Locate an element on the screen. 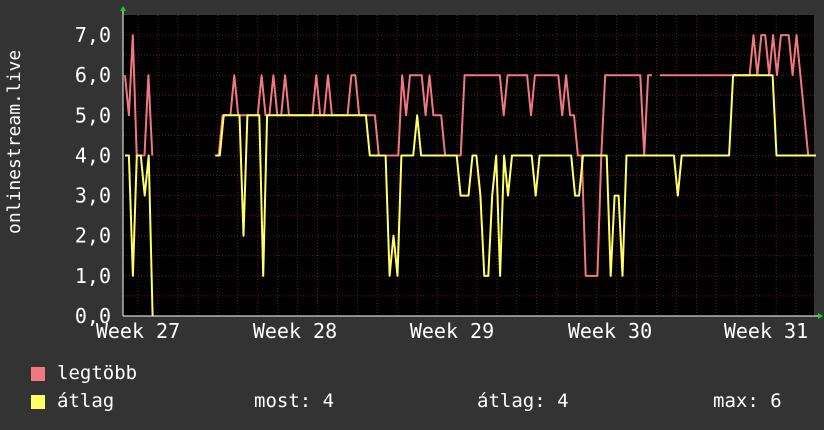 The width and height of the screenshot is (824, 430). y-tick-labels: 0,0 1,0 2,0 3,0 4,0 5,0 6,0 7,0 is located at coordinates (93, 175).